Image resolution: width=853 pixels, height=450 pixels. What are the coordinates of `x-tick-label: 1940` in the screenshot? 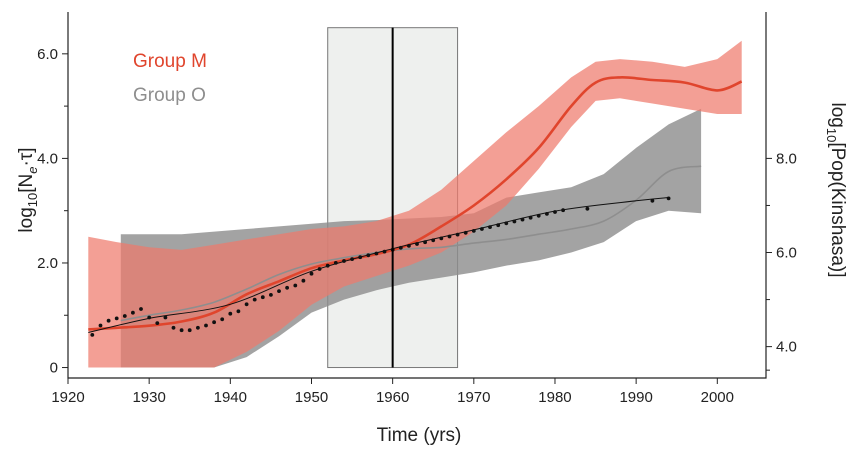 It's located at (230, 397).